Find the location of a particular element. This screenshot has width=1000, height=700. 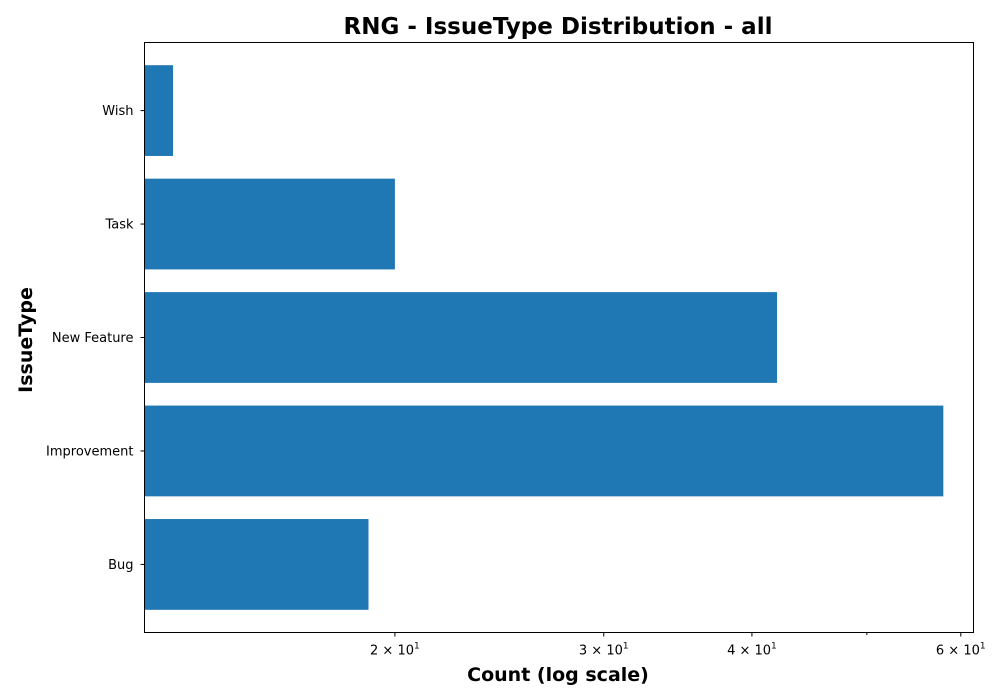

bar-new-feature is located at coordinates (461, 337).